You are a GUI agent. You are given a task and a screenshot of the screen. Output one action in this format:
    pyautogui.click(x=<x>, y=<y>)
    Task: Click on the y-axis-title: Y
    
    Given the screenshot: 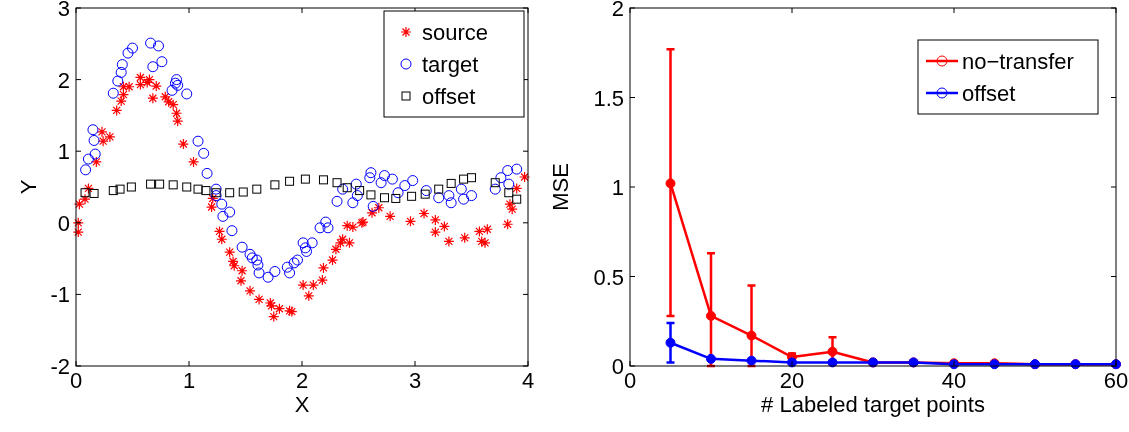 What is the action you would take?
    pyautogui.click(x=28, y=187)
    